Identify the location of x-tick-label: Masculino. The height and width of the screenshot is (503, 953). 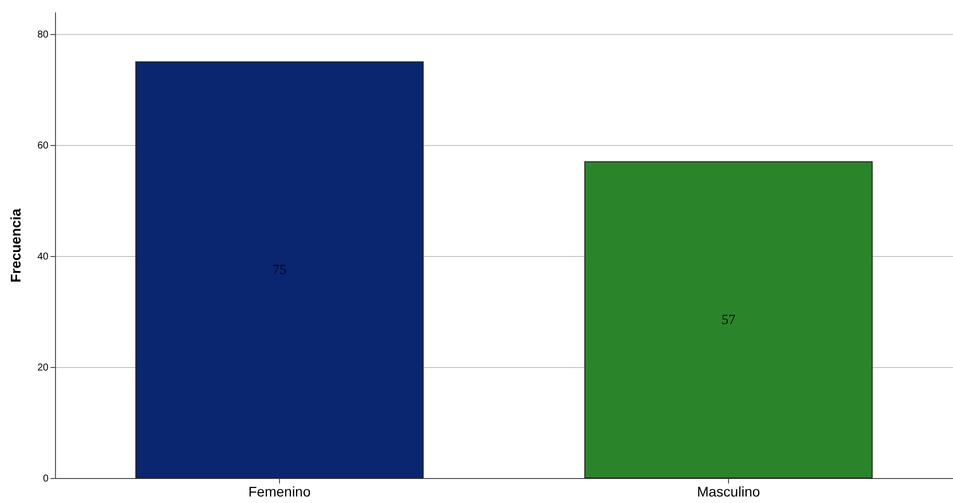
(728, 492).